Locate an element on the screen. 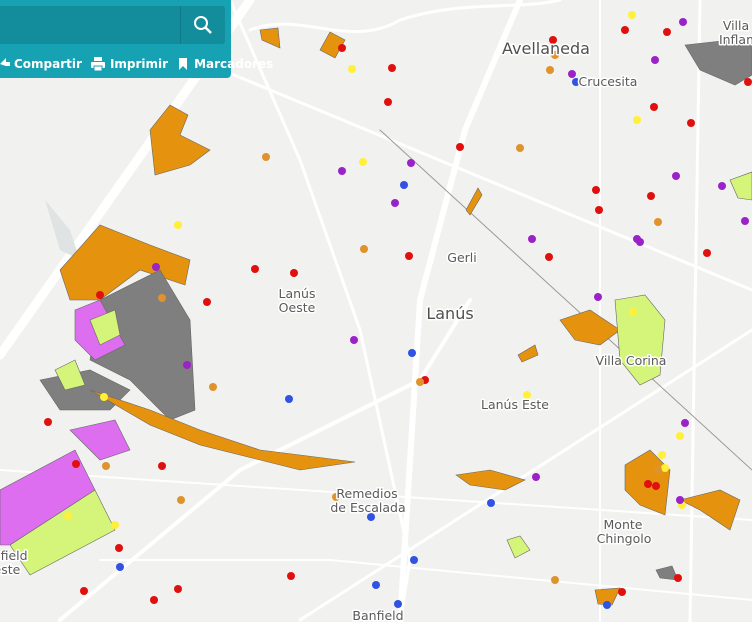 The image size is (752, 622). search-box is located at coordinates (112, 25).